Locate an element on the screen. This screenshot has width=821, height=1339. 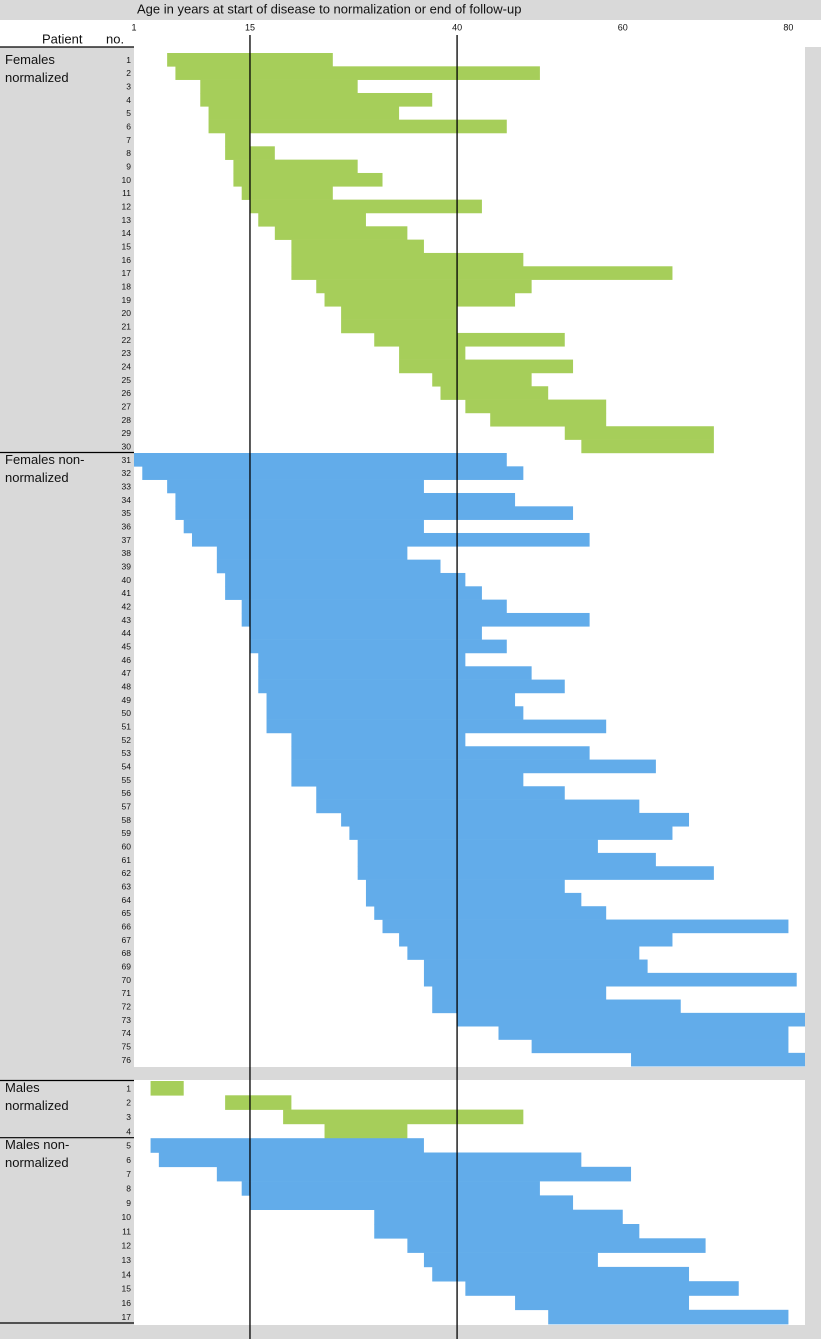
group-label: Males non-normalized is located at coordinates (37, 1154).